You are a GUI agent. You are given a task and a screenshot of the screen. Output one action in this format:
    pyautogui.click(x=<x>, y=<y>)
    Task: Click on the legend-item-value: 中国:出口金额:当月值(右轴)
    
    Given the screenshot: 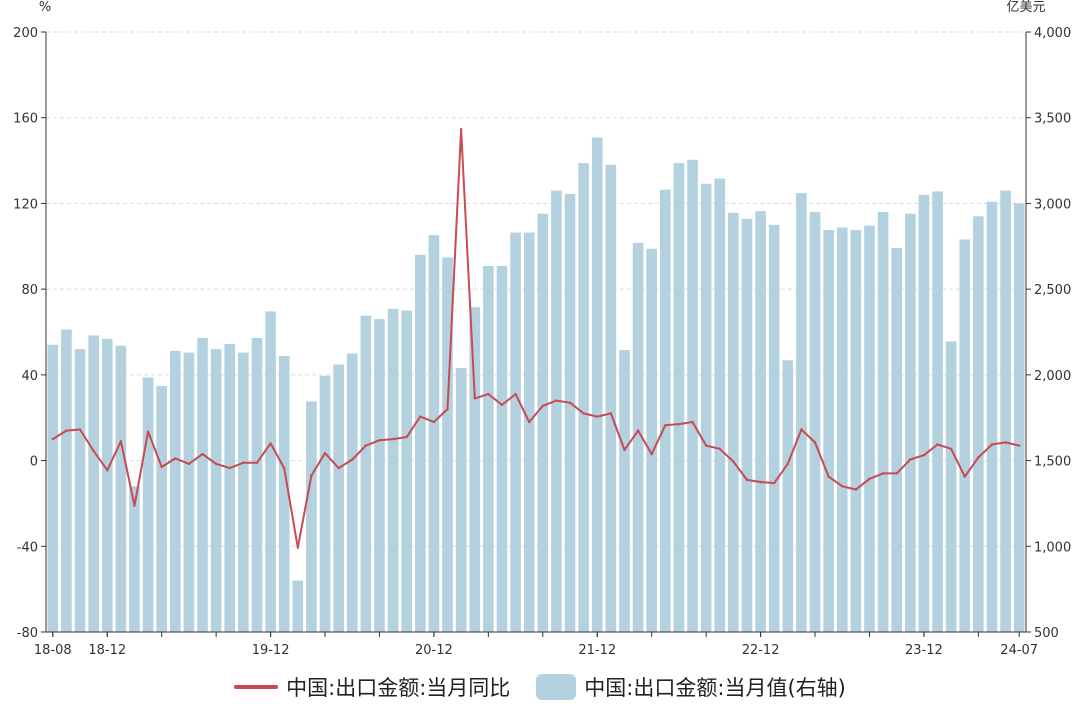 What is the action you would take?
    pyautogui.click(x=691, y=687)
    